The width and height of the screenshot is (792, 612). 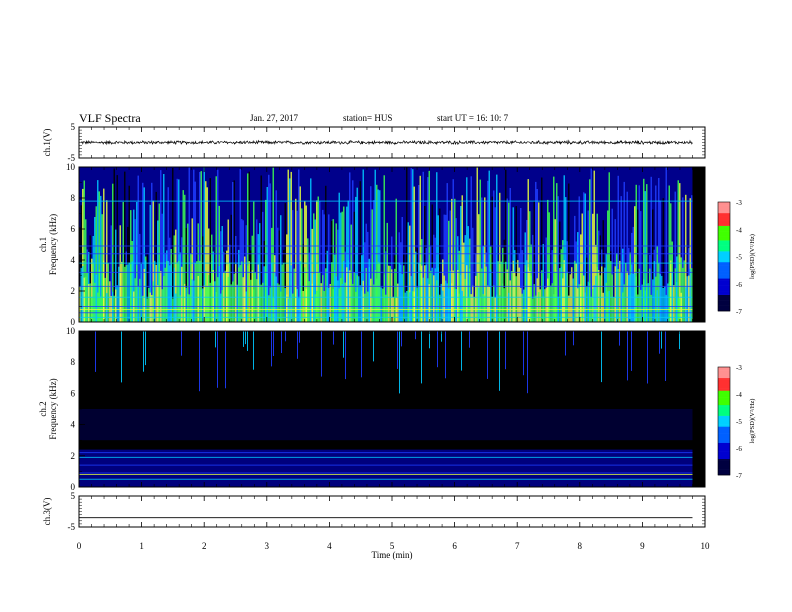 I want to click on x-tick-label: 1, so click(x=141, y=546).